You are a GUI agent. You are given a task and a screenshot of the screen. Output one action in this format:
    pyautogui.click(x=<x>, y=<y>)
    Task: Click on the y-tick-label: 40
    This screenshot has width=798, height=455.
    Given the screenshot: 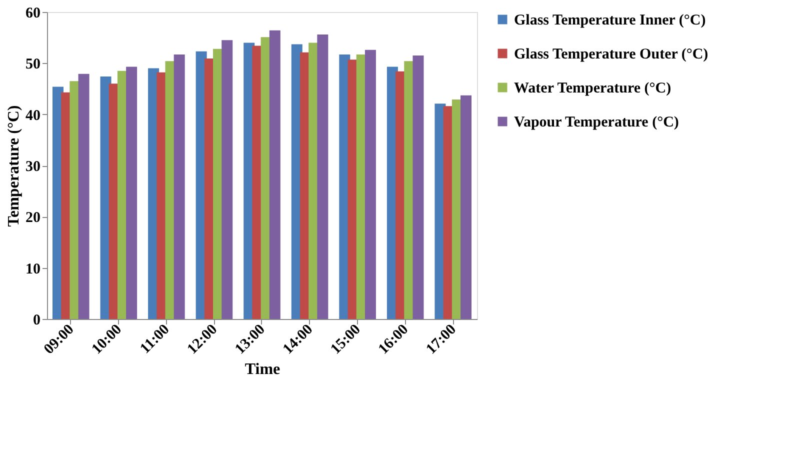 What is the action you would take?
    pyautogui.click(x=33, y=116)
    